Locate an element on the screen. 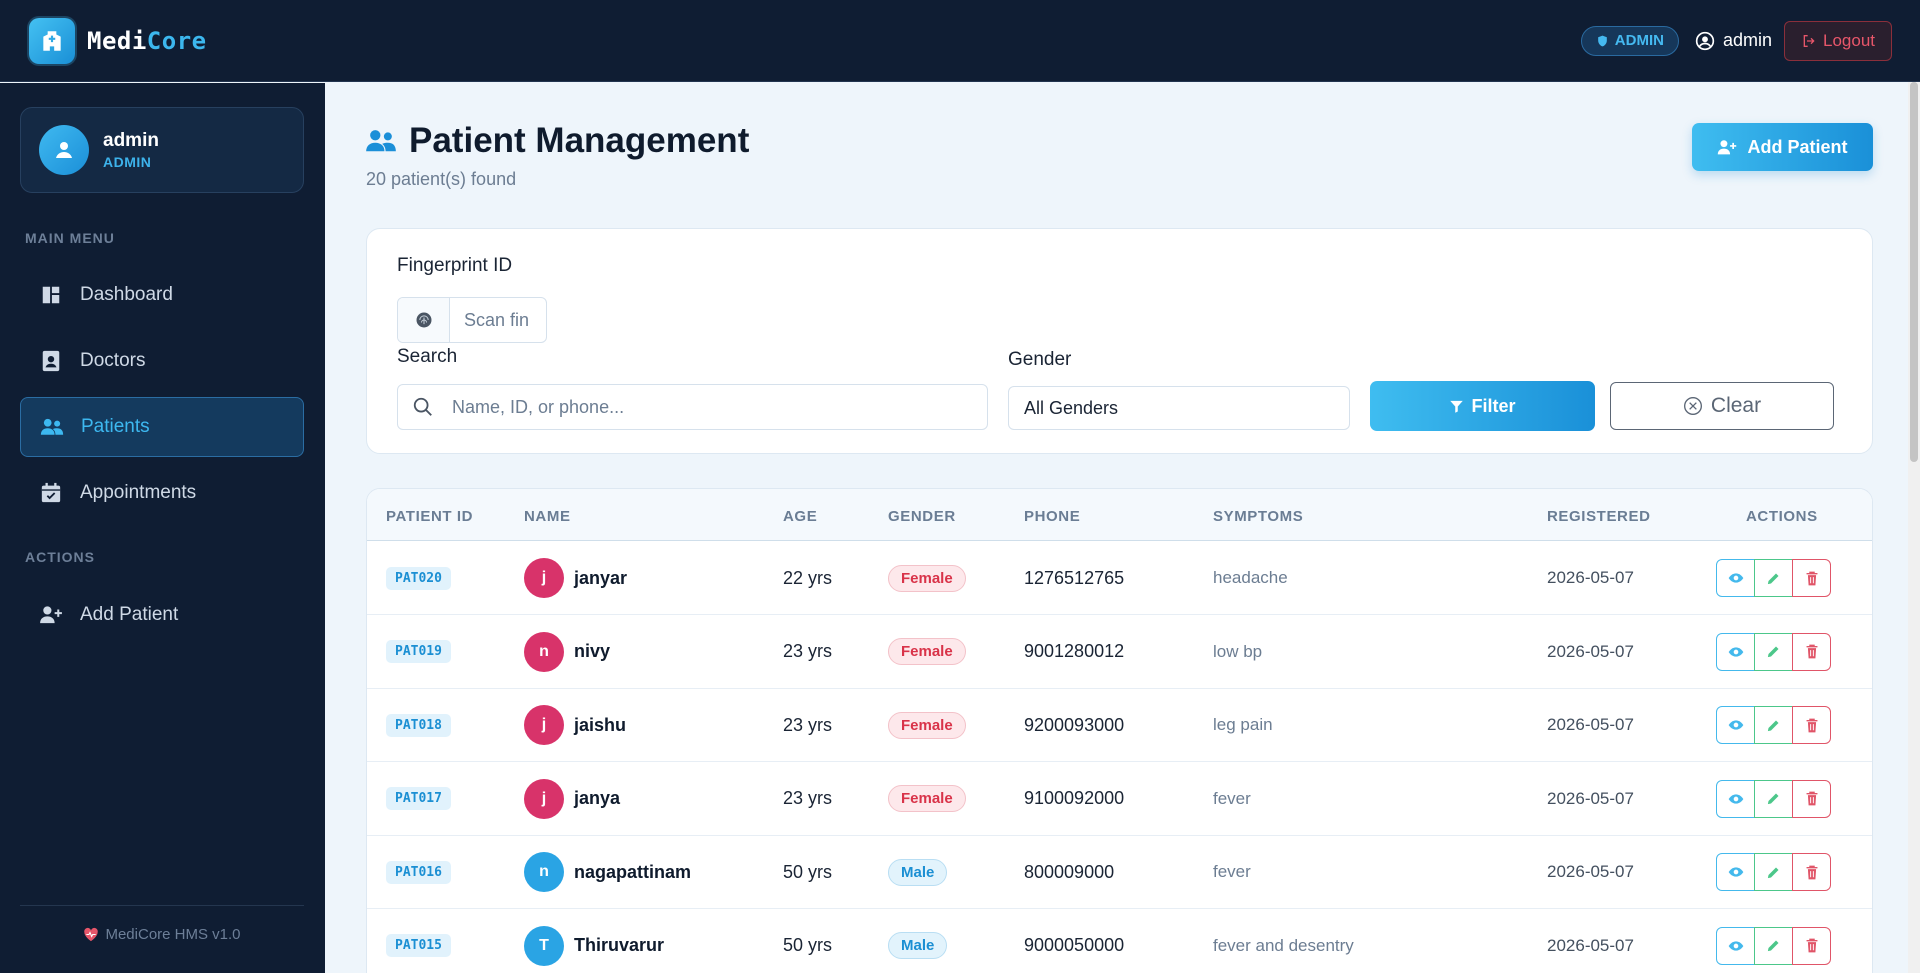  user-circle-icon is located at coordinates (1705, 40).